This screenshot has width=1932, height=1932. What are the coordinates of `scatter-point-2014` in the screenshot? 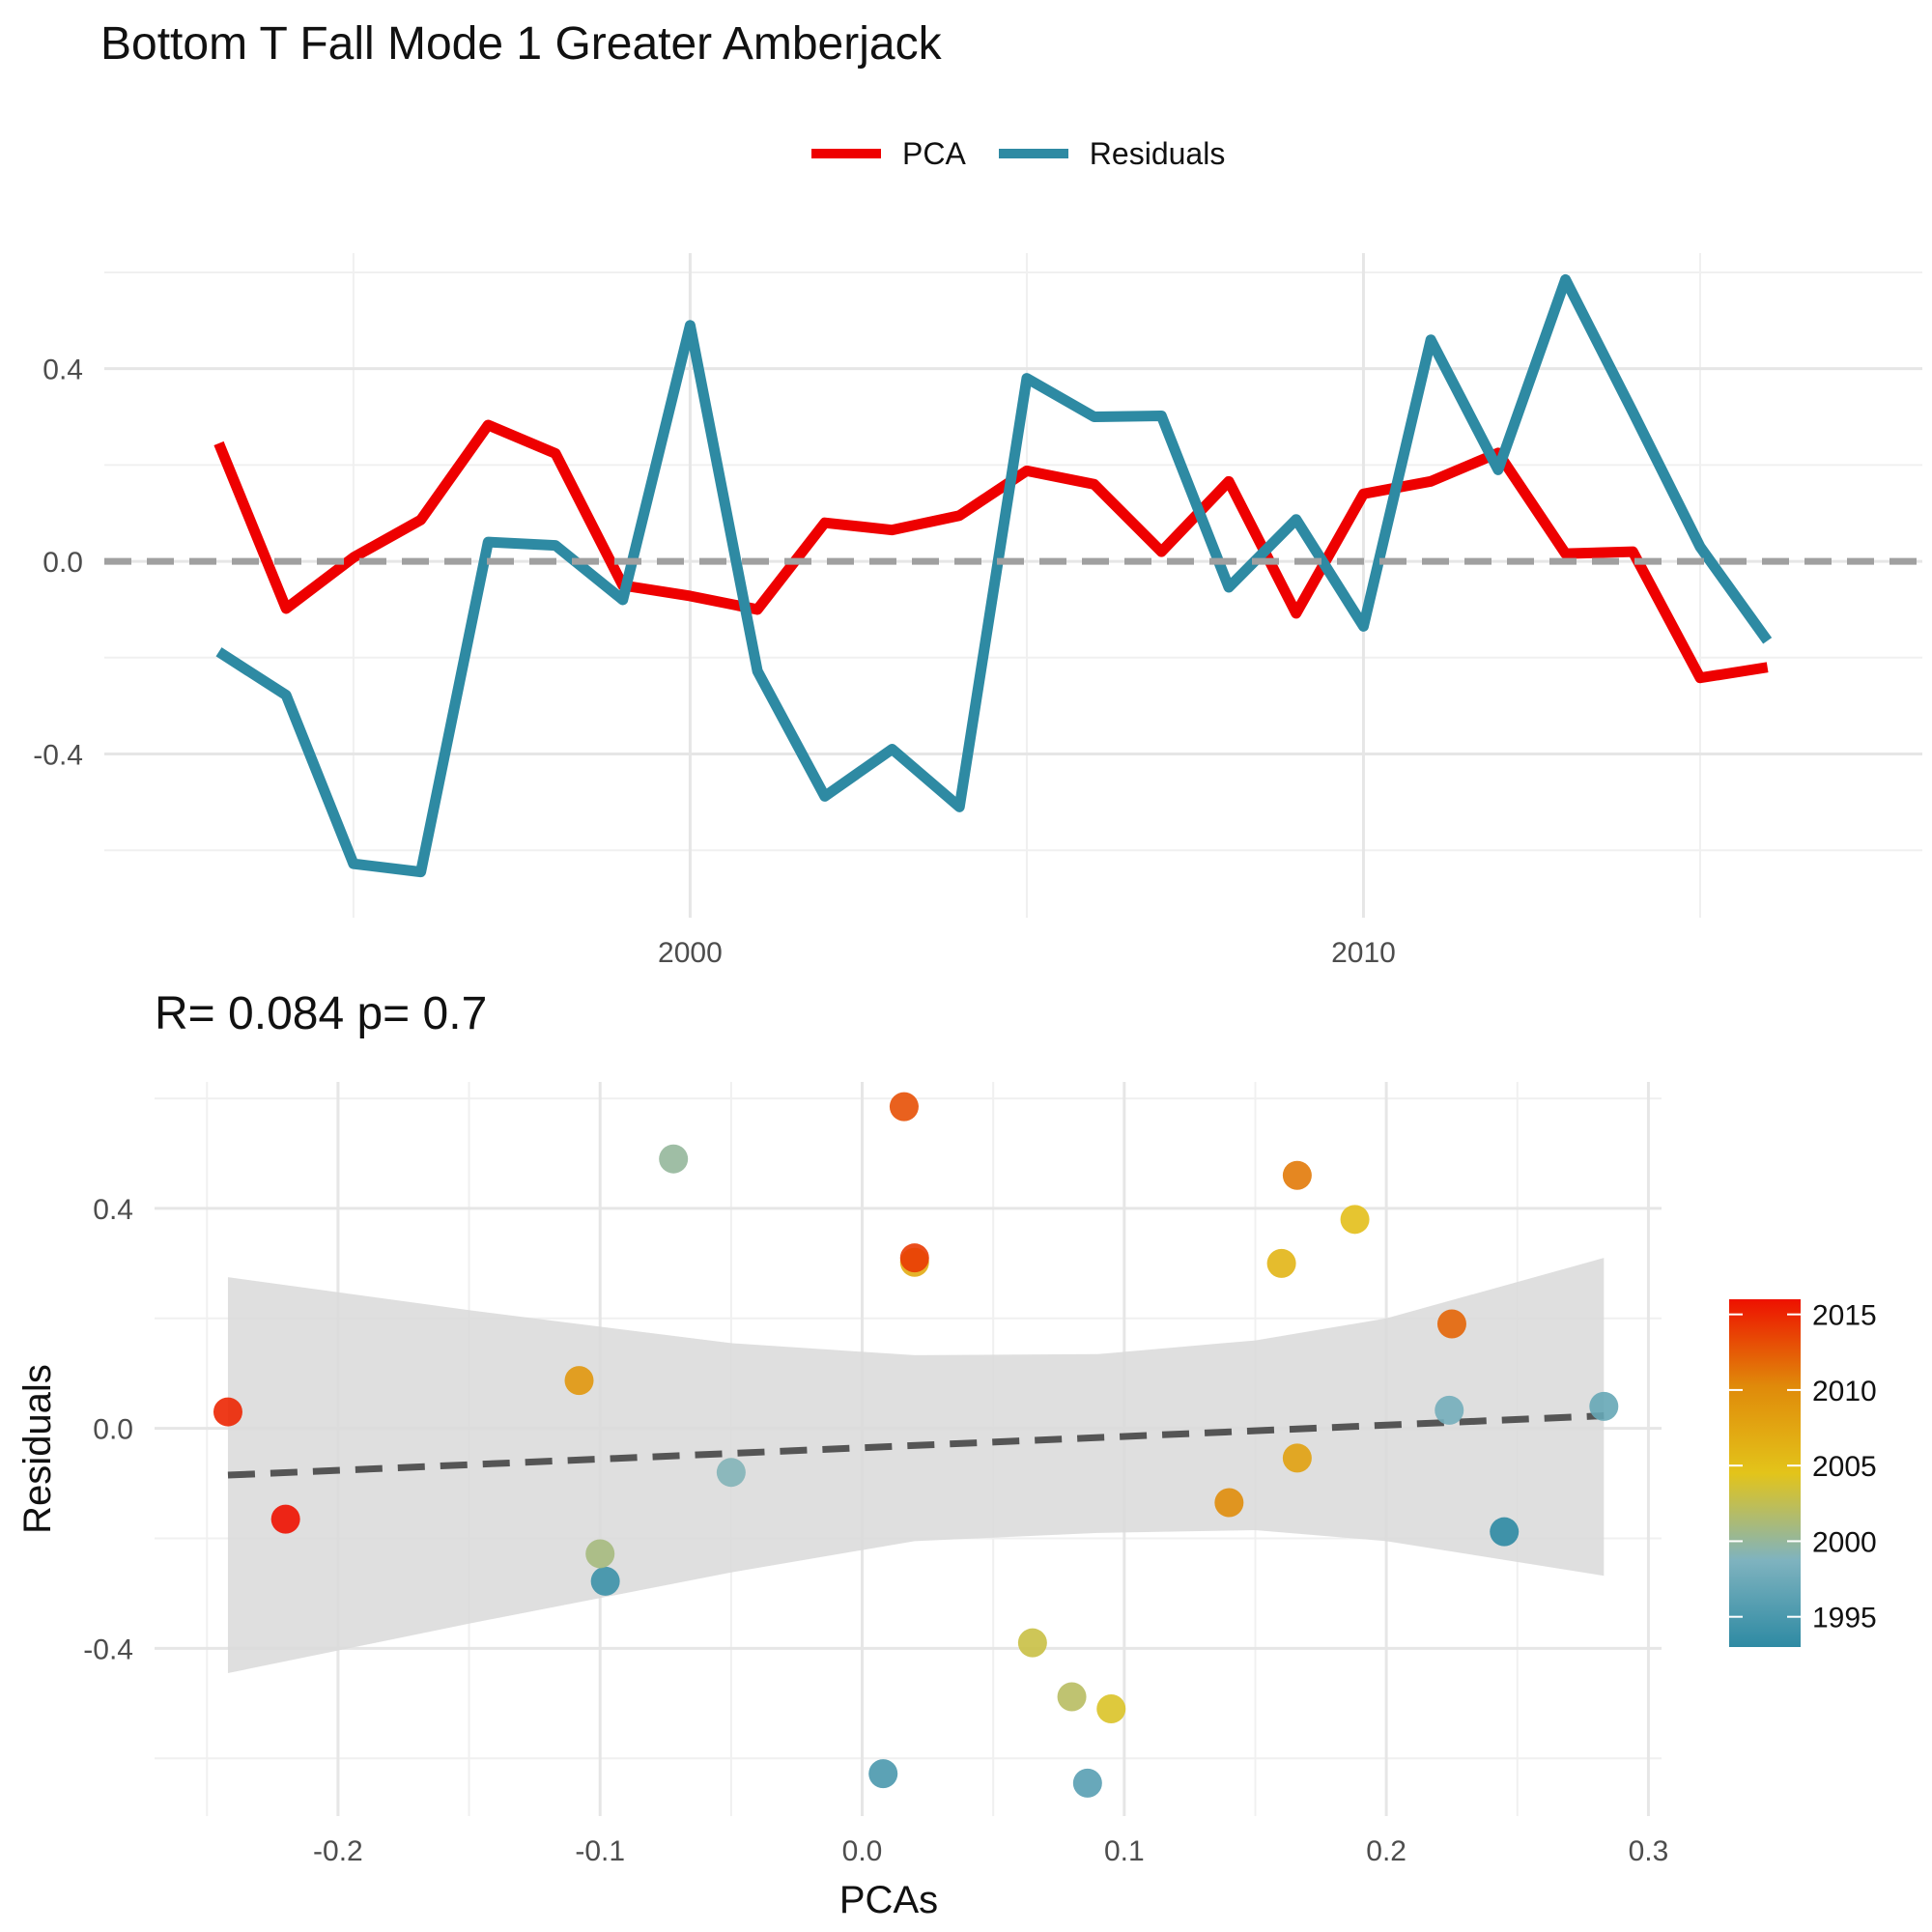 It's located at (914, 1258).